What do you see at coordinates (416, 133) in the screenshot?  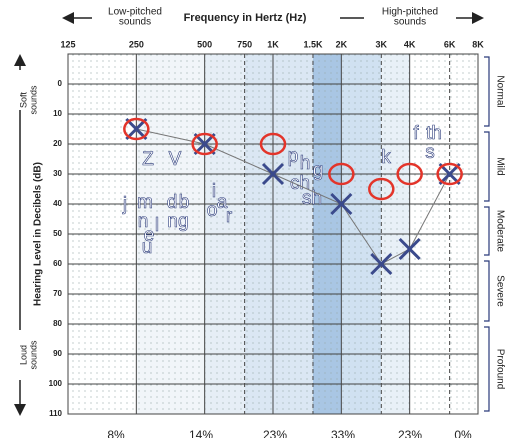 I see `speech-sound: f` at bounding box center [416, 133].